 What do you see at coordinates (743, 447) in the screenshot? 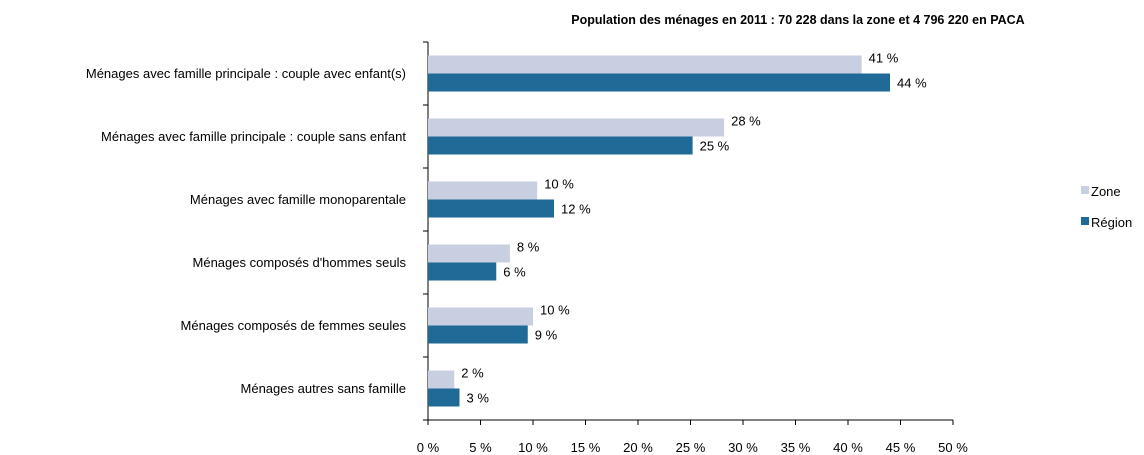
I see `x-tick-label: 30 %` at bounding box center [743, 447].